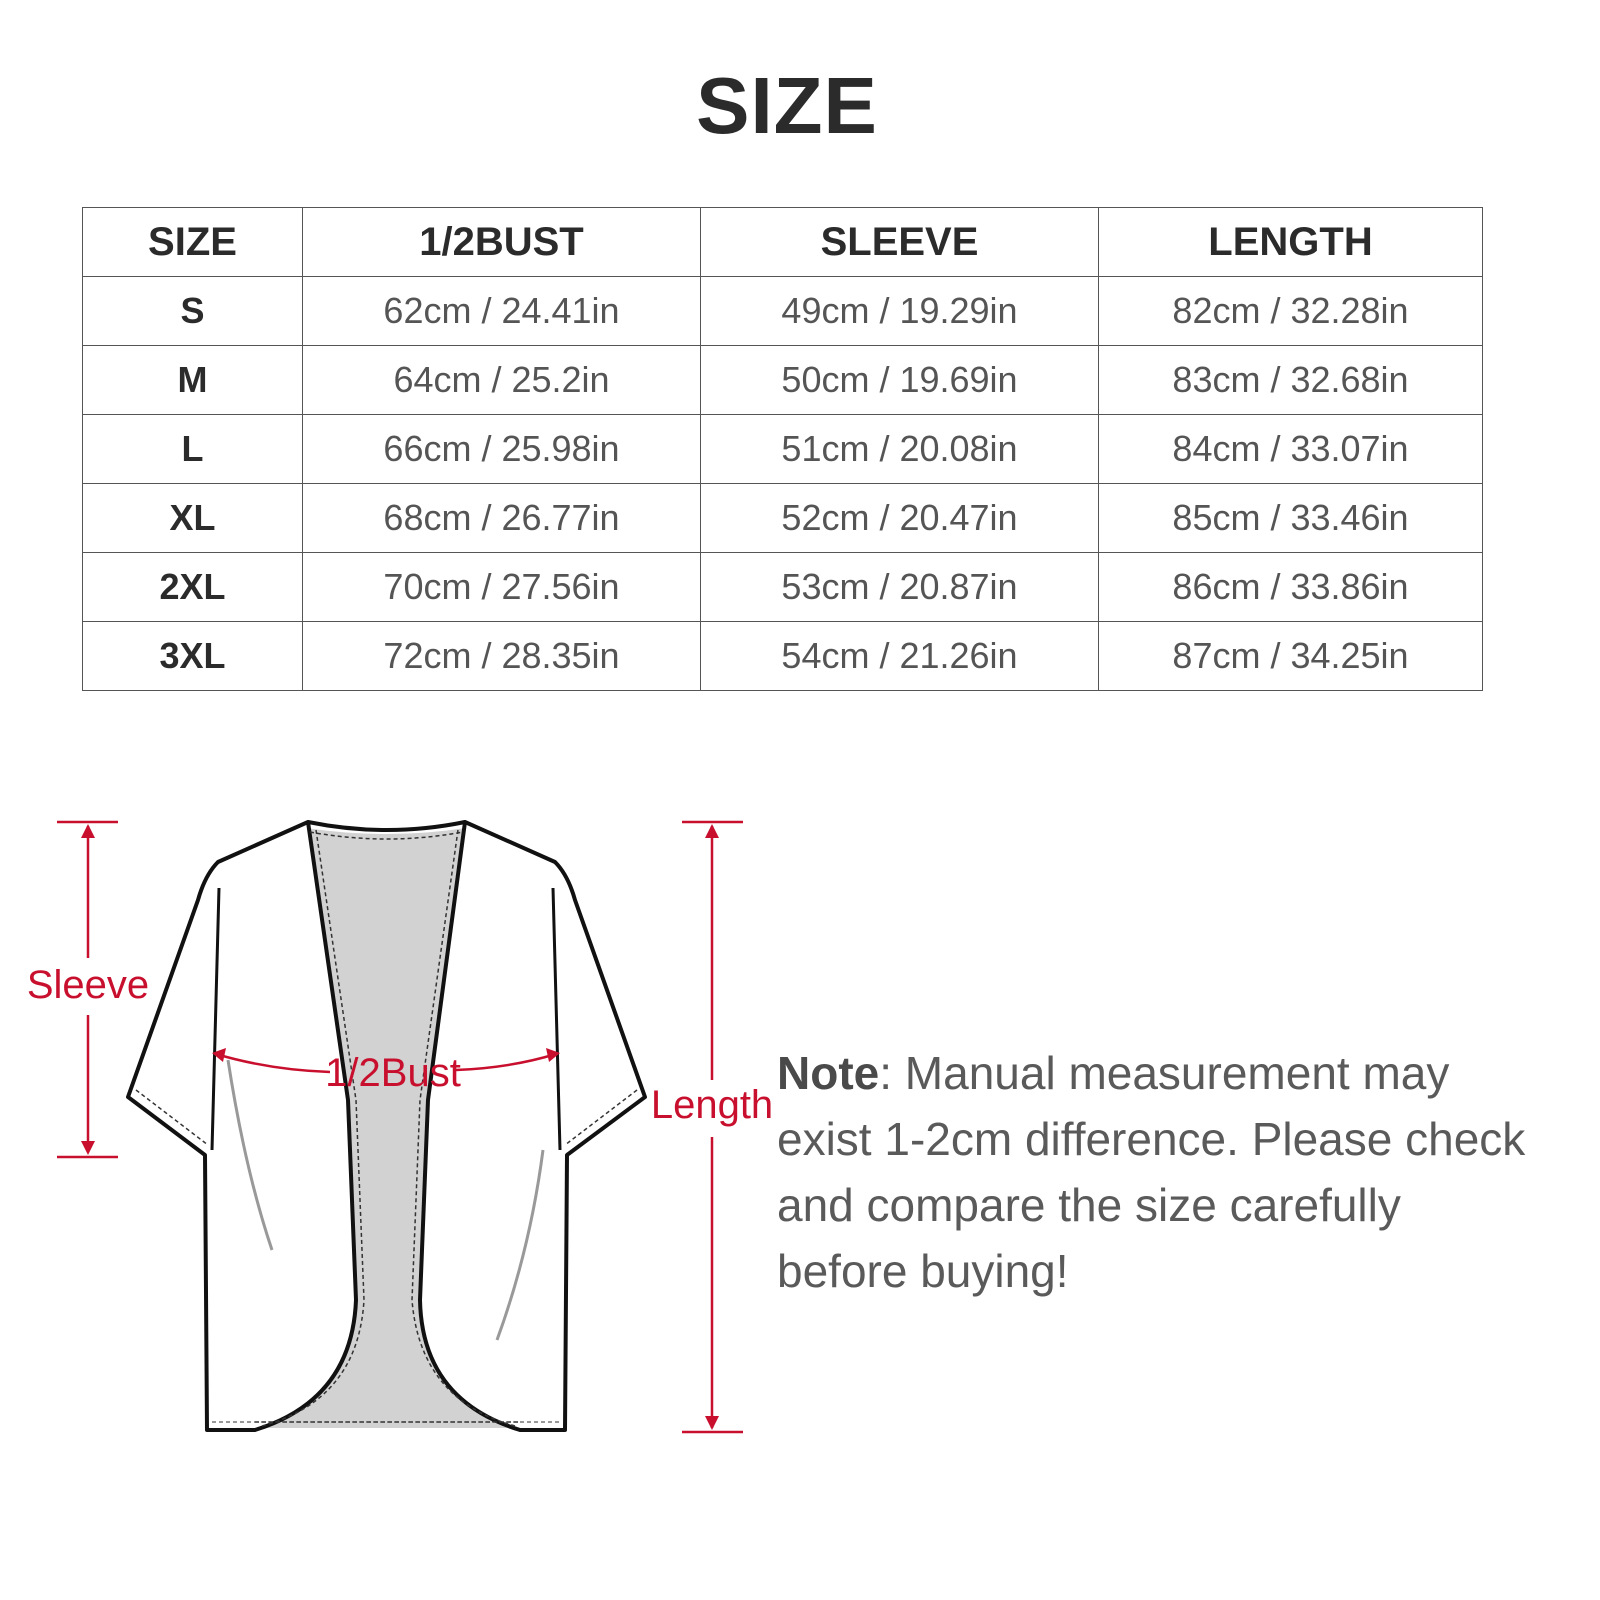 The height and width of the screenshot is (1600, 1600). I want to click on size-cell: 3XL, so click(192, 656).